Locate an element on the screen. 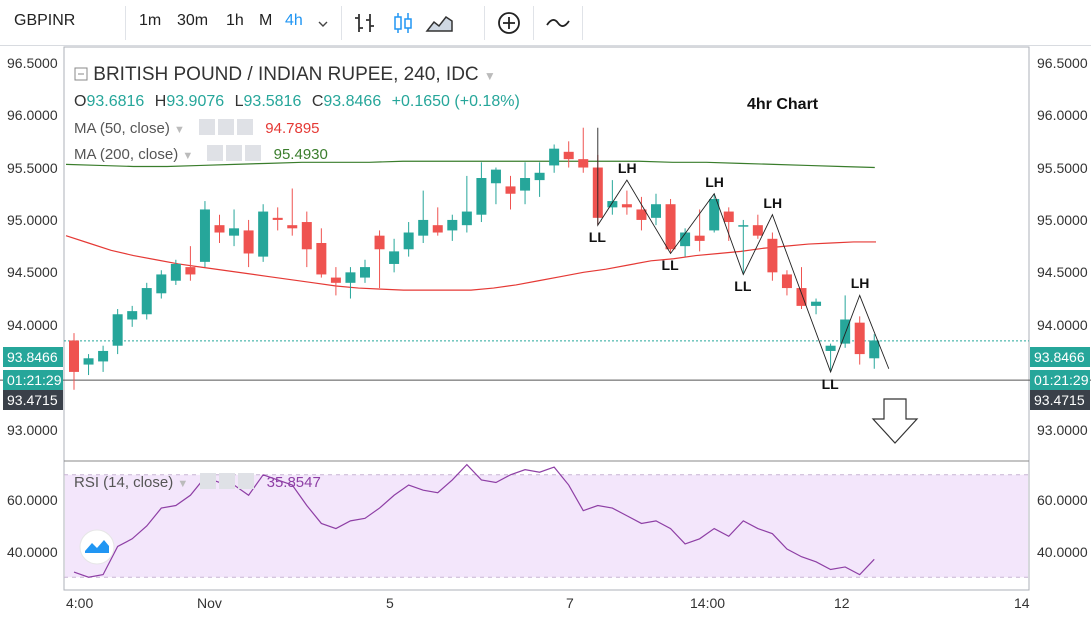  close-value: 93.8466 is located at coordinates (352, 101).